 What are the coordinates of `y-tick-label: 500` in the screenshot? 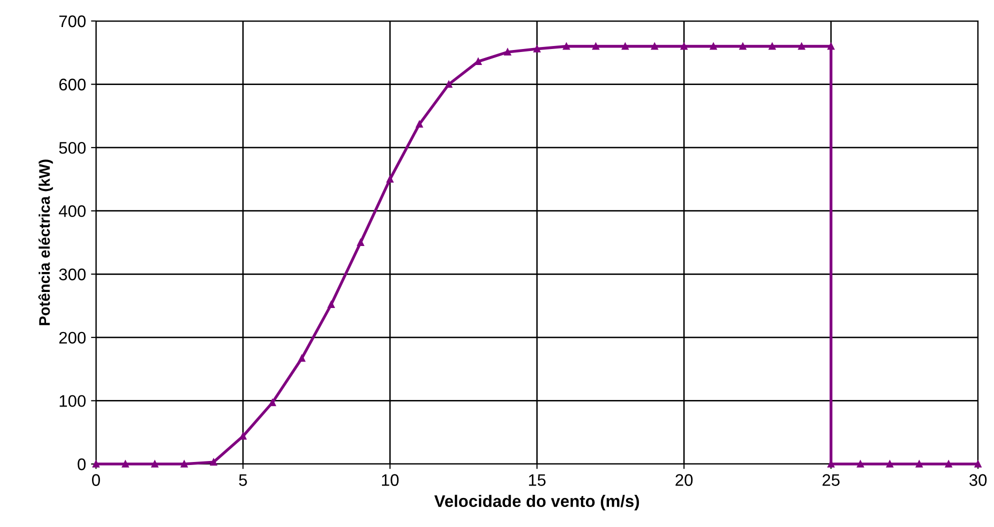 It's located at (72, 148).